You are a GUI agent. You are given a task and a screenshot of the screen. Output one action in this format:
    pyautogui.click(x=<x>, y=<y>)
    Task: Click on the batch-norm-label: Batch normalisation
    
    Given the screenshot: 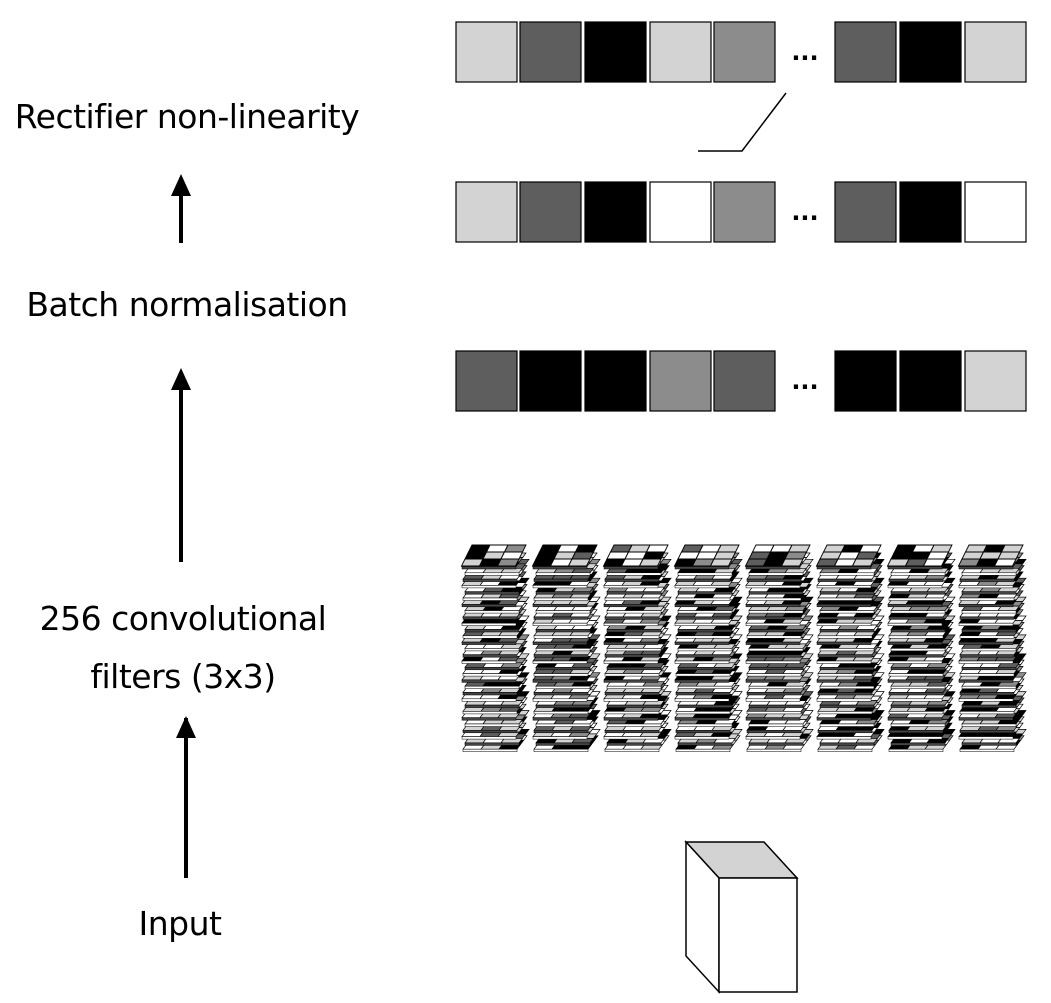 What is the action you would take?
    pyautogui.click(x=187, y=304)
    